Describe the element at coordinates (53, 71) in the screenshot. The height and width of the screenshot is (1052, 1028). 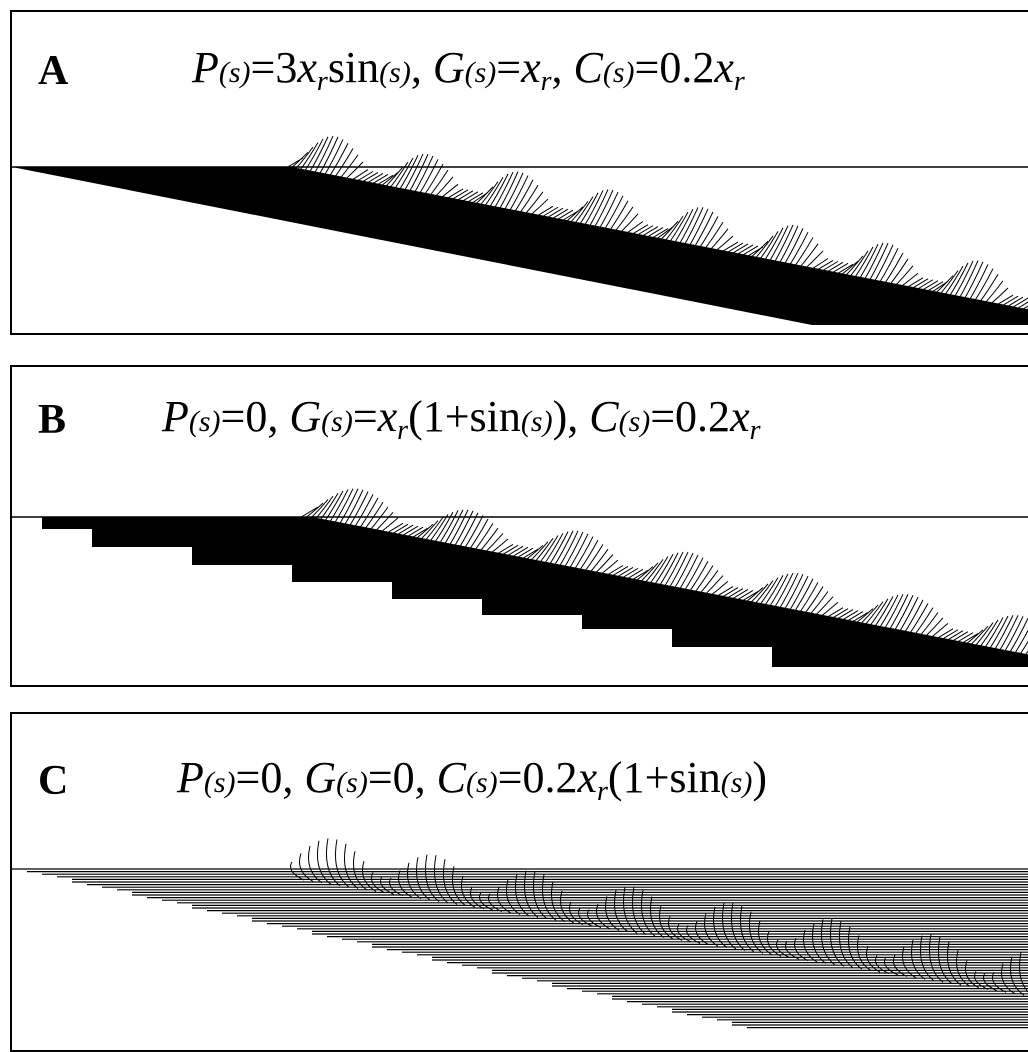
I see `panel-a-letter: A` at that location.